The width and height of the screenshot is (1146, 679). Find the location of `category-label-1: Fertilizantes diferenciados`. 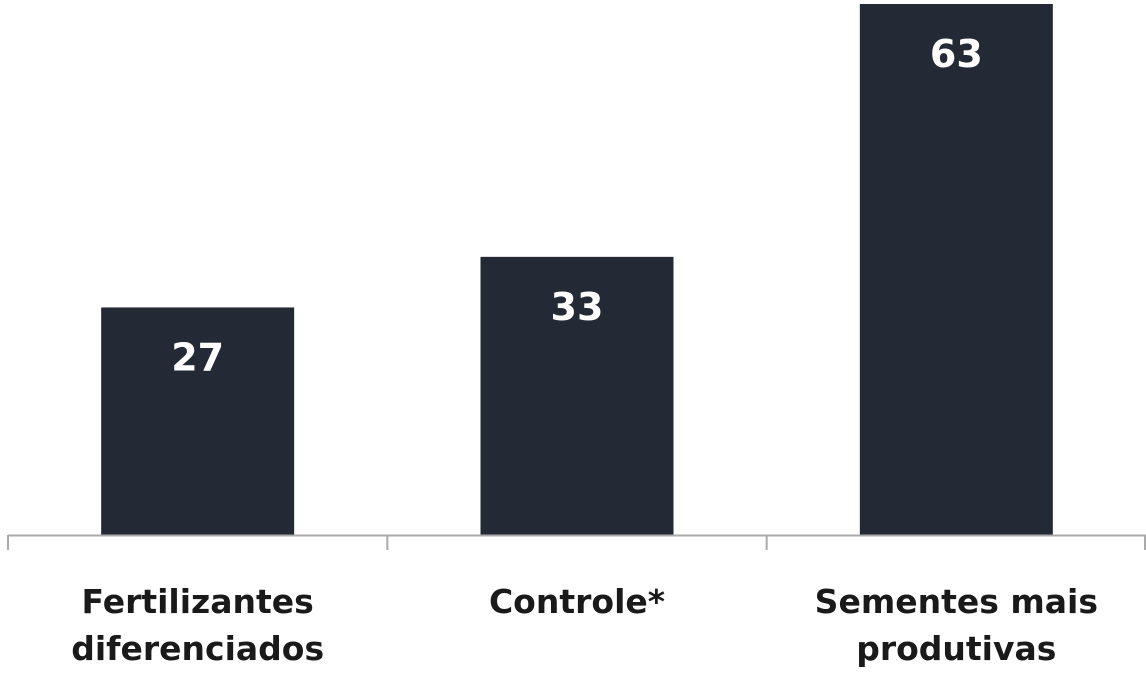

category-label-1: Fertilizantes diferenciados is located at coordinates (197, 625).